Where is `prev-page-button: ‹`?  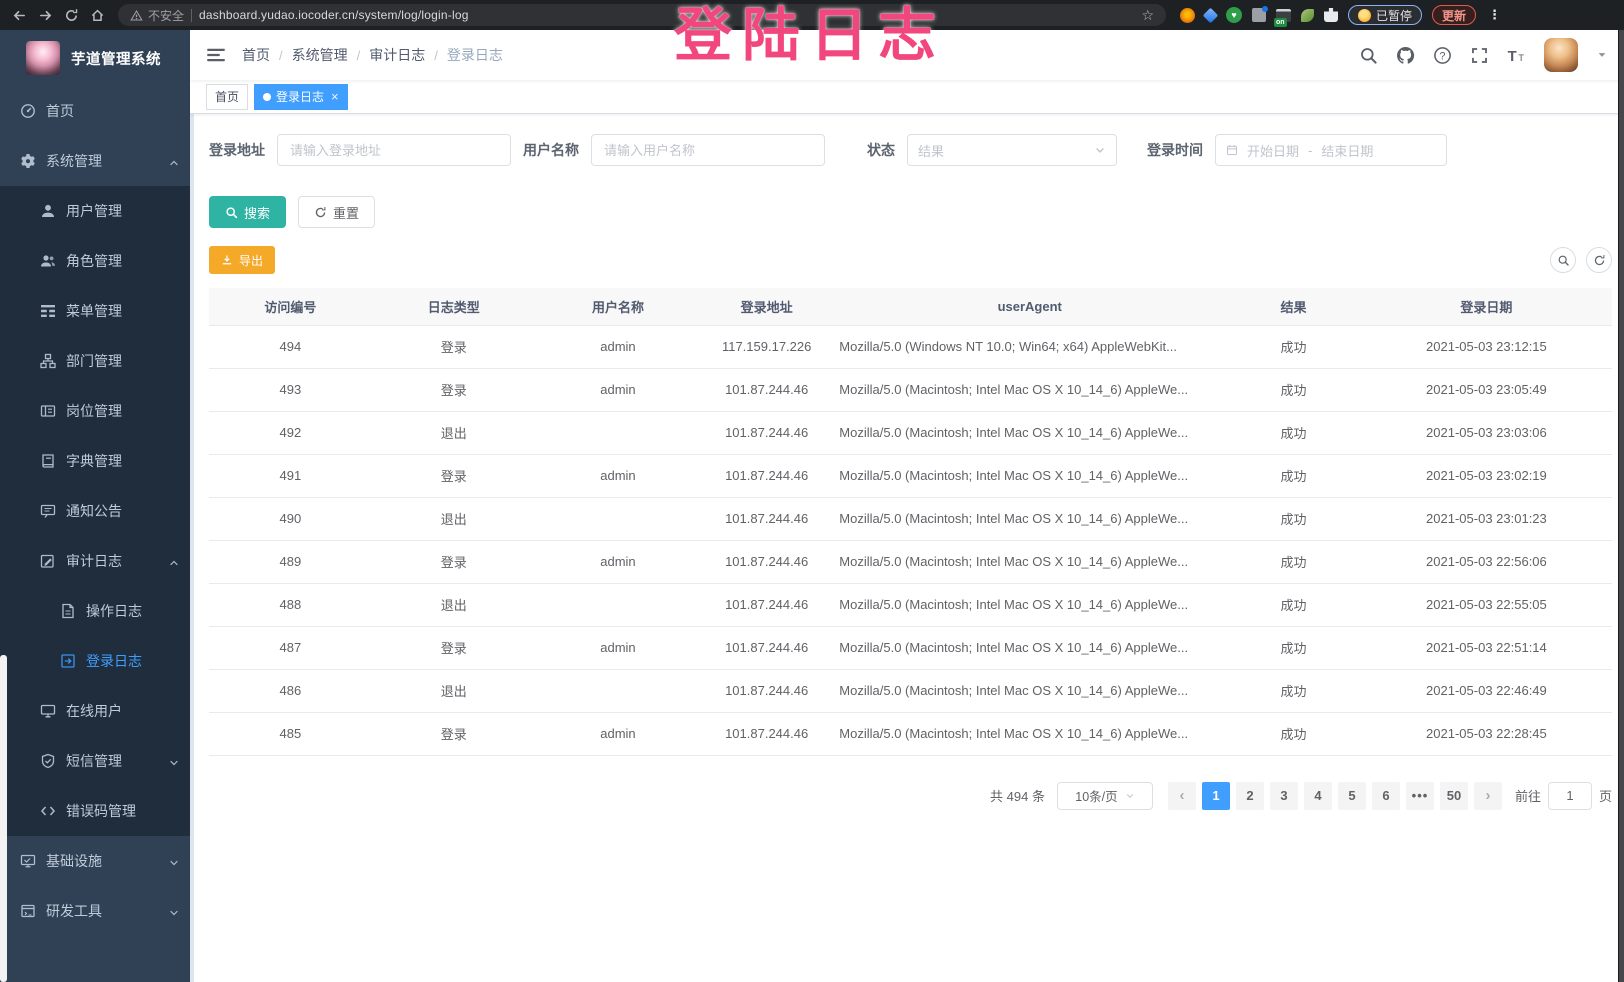 prev-page-button: ‹ is located at coordinates (1181, 795).